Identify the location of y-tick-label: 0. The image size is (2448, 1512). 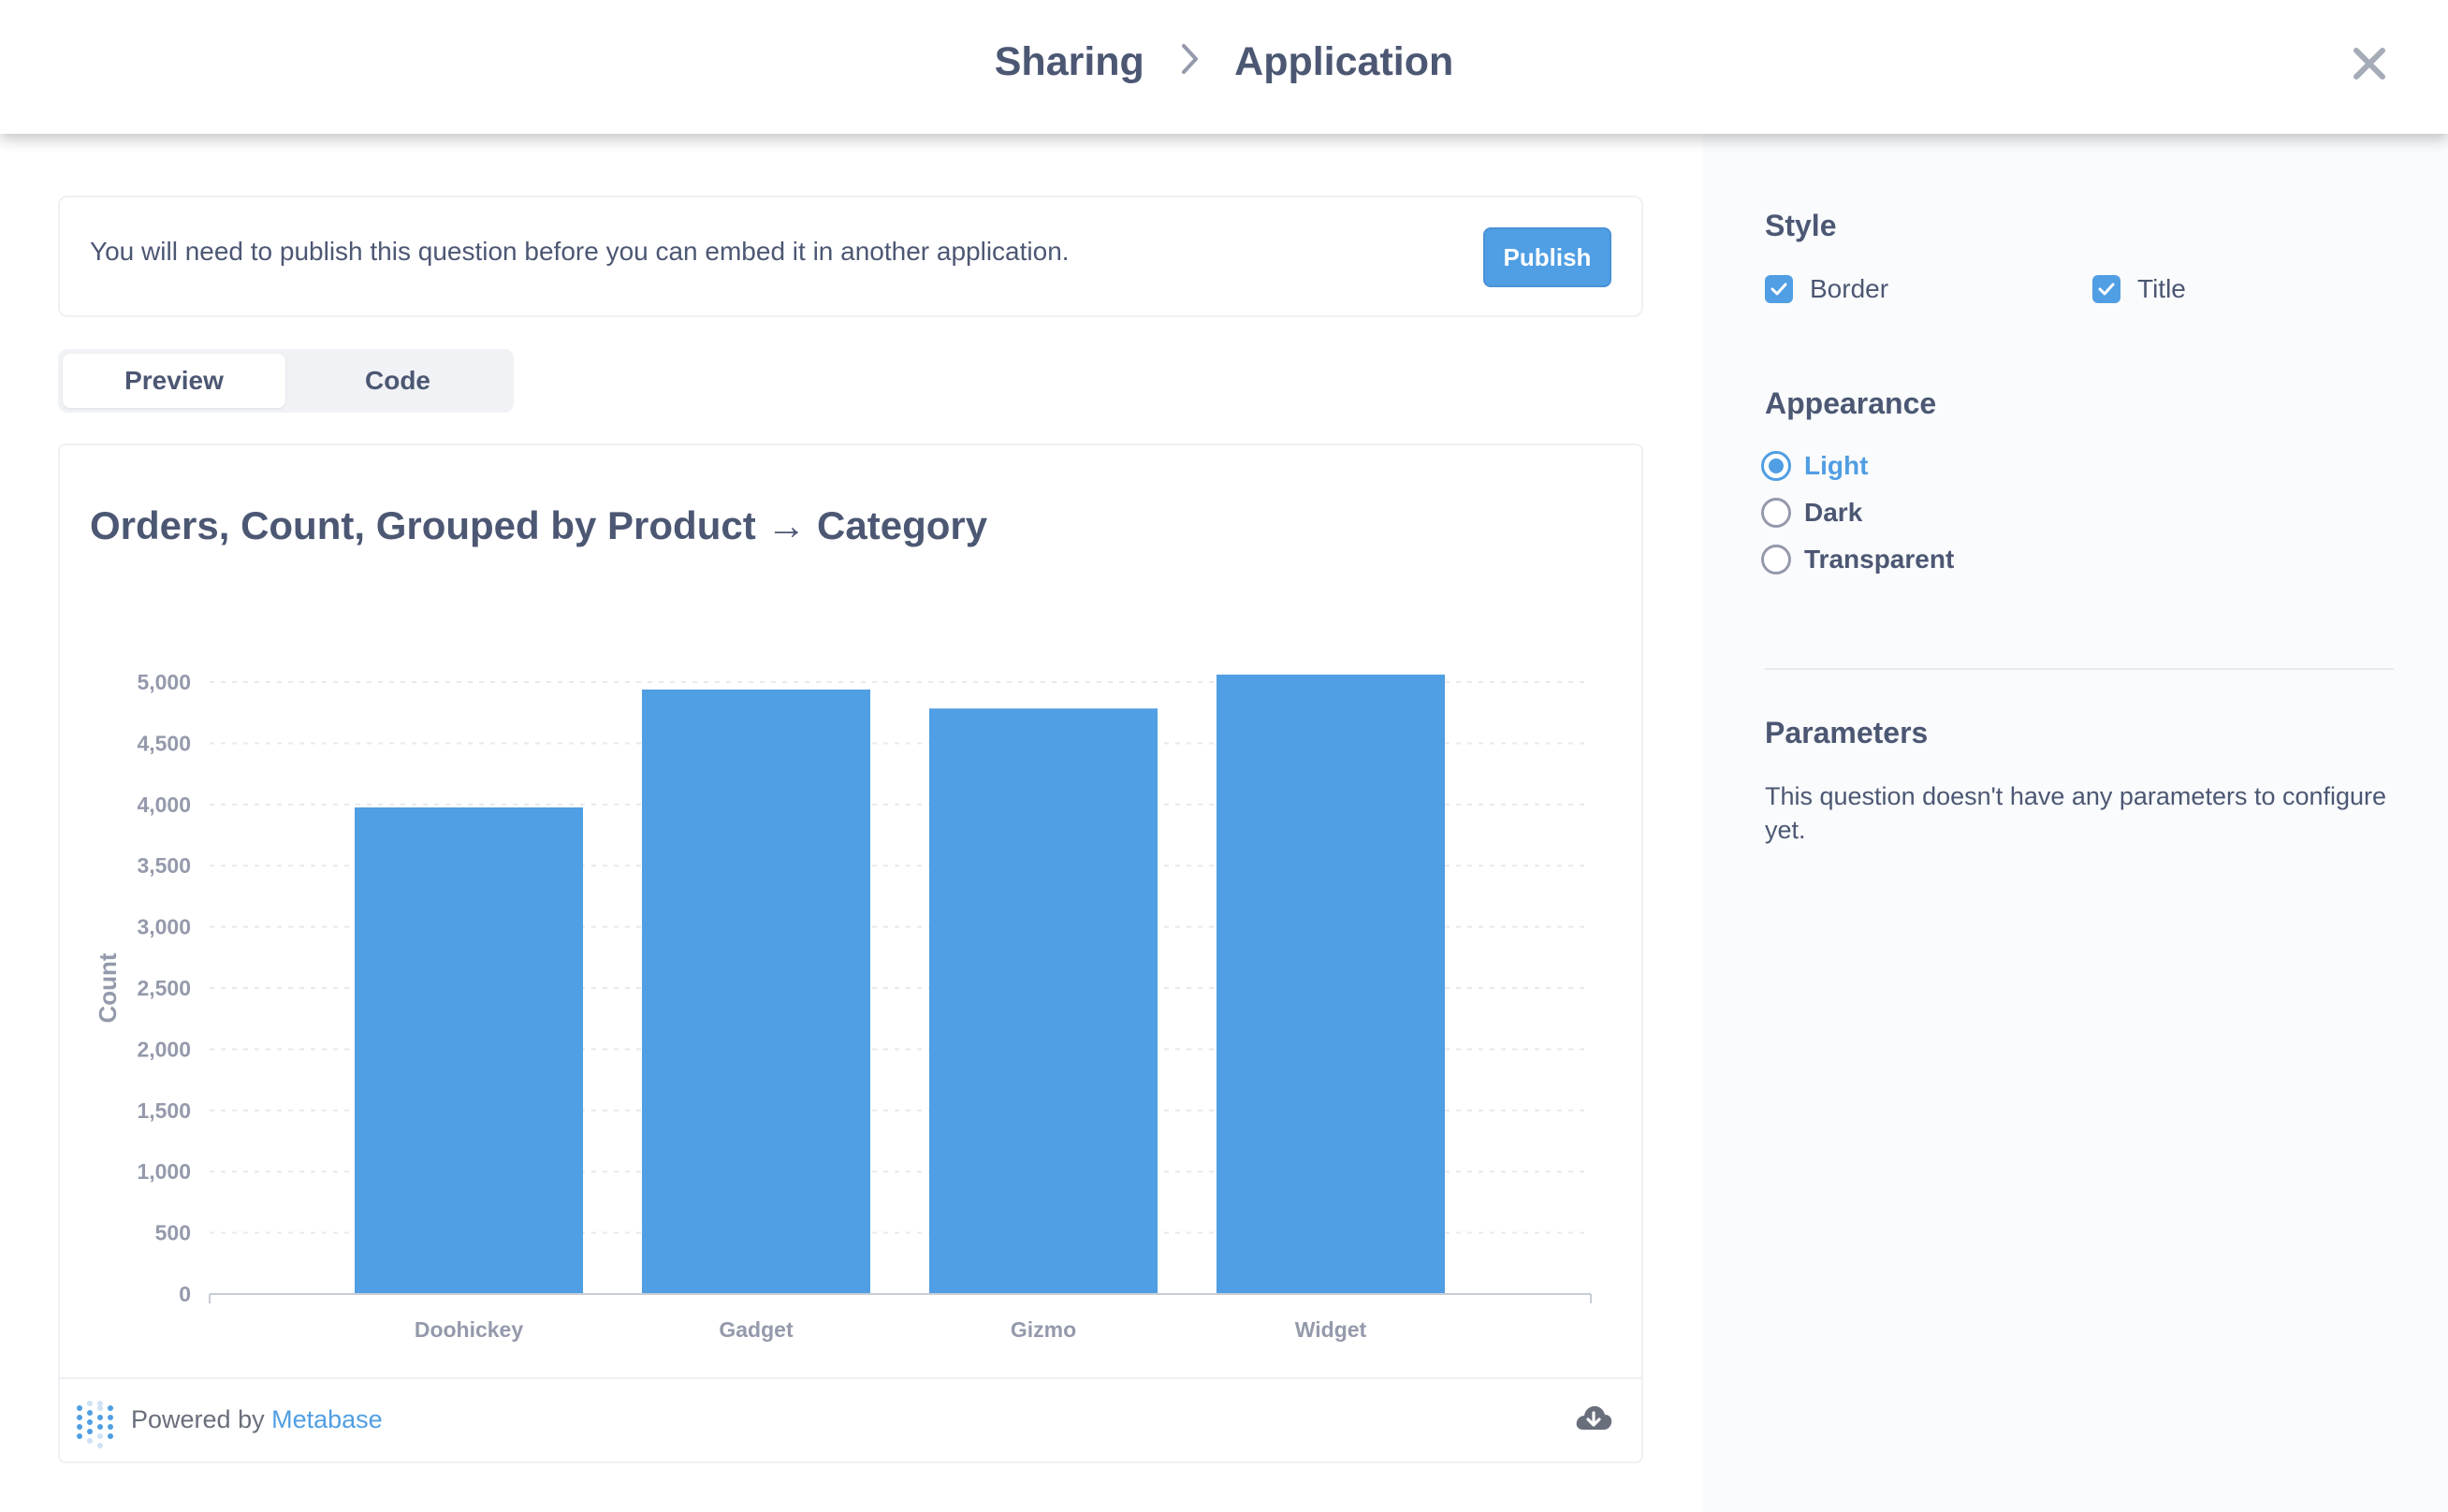
(185, 1294).